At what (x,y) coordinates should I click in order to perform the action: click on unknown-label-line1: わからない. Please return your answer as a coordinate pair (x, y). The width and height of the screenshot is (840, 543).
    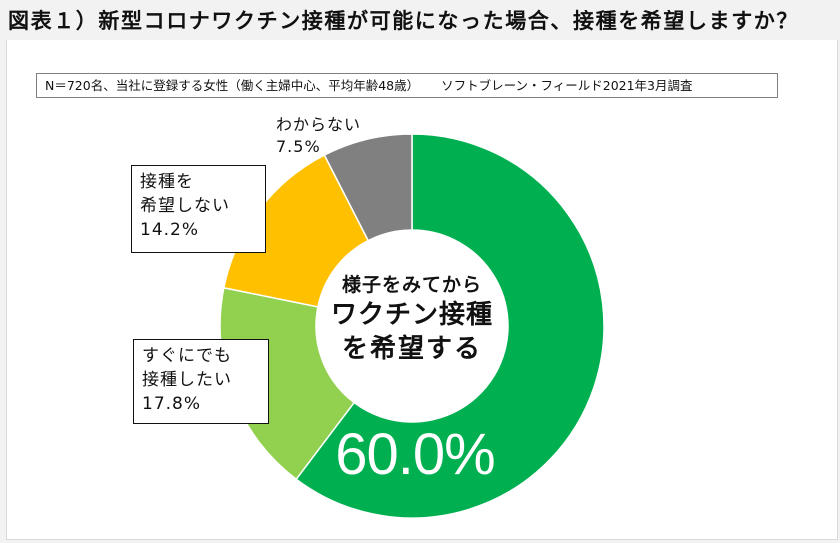
    Looking at the image, I should click on (319, 124).